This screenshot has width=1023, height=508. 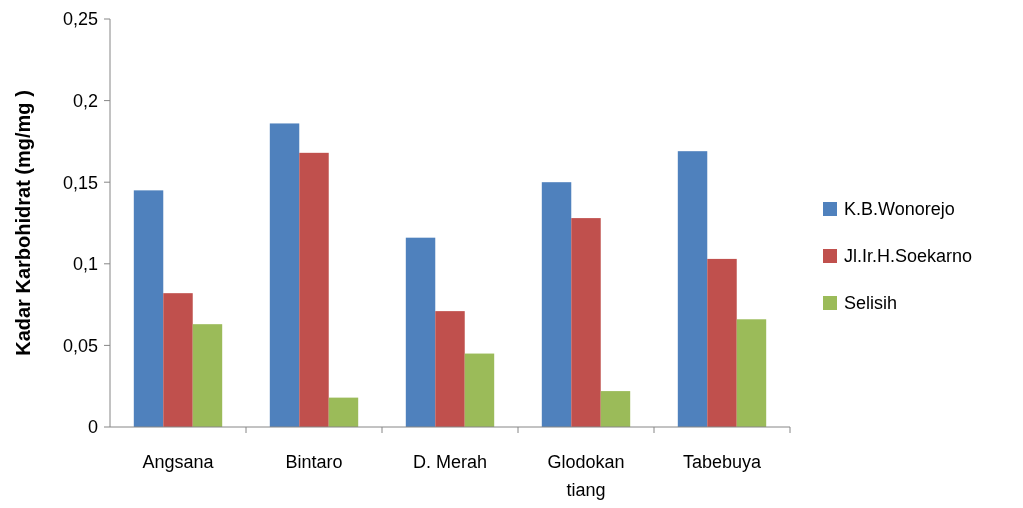 I want to click on y-tick-label: 0,05, so click(x=80, y=345).